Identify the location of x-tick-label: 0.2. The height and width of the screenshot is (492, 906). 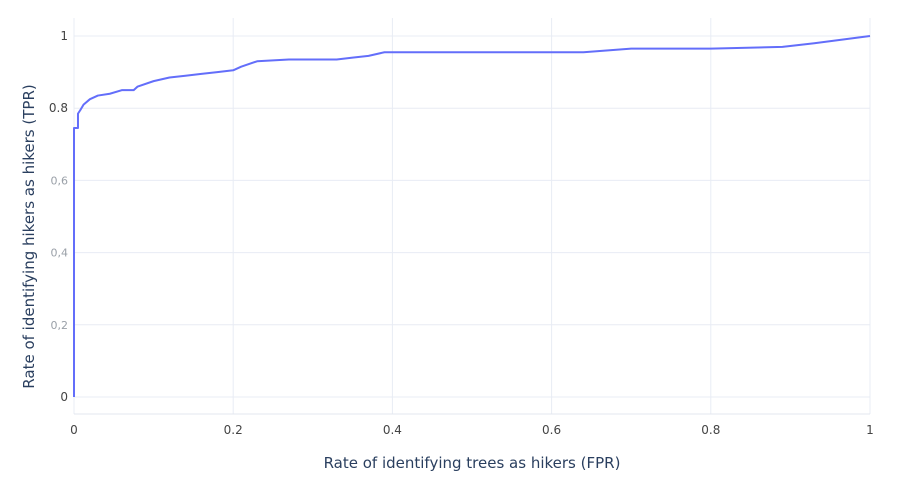
(233, 430).